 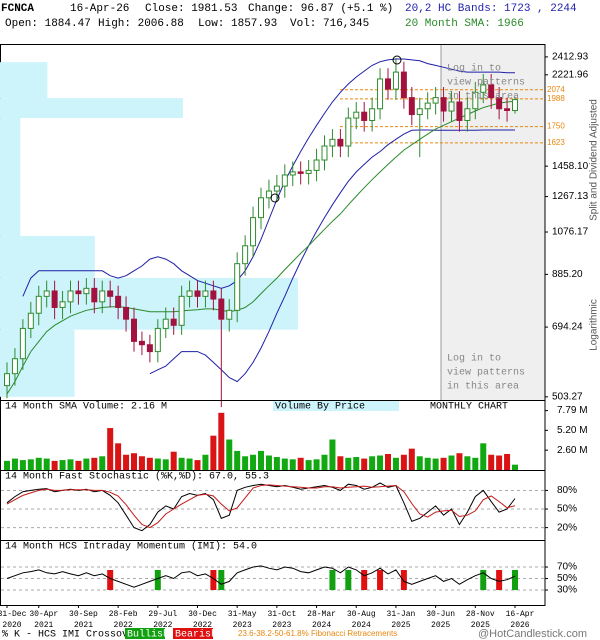 What do you see at coordinates (400, 625) in the screenshot?
I see `x-tick-label-line: 2025` at bounding box center [400, 625].